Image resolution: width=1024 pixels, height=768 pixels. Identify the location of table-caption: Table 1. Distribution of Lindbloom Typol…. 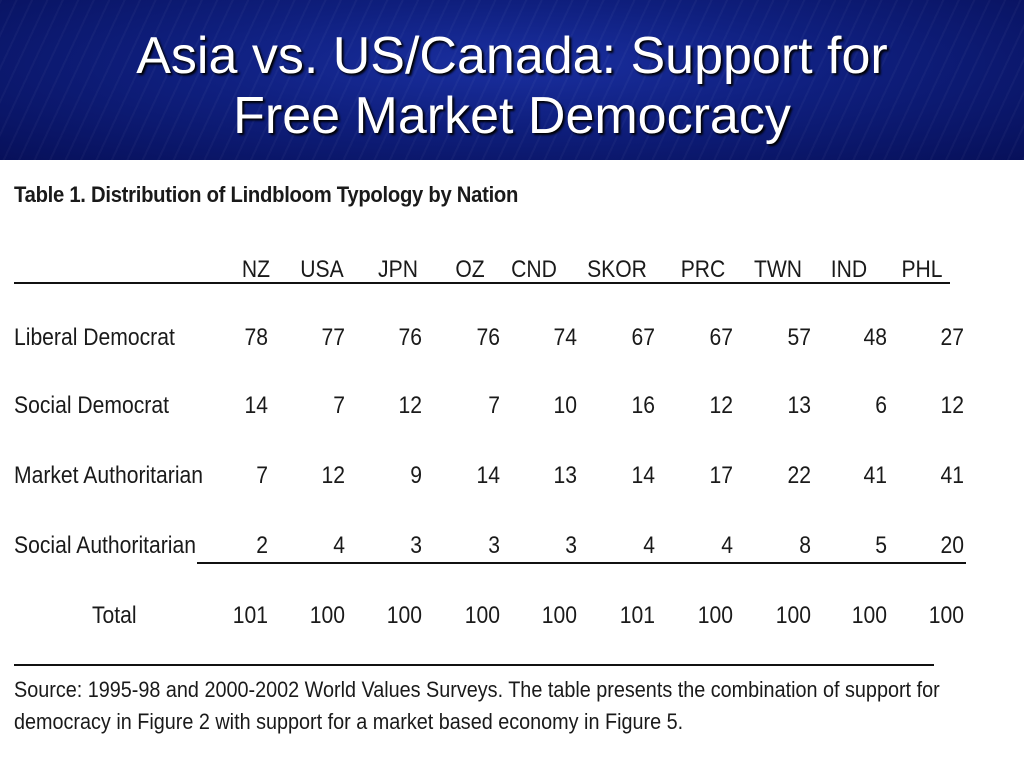
(266, 194).